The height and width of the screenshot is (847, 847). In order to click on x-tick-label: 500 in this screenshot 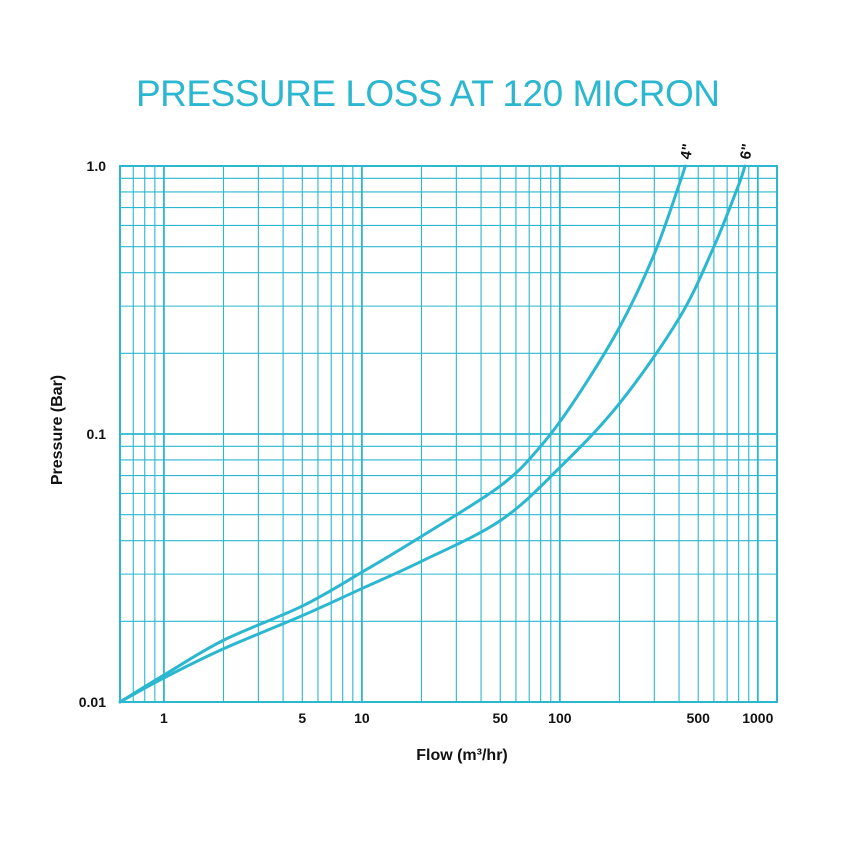, I will do `click(699, 718)`.